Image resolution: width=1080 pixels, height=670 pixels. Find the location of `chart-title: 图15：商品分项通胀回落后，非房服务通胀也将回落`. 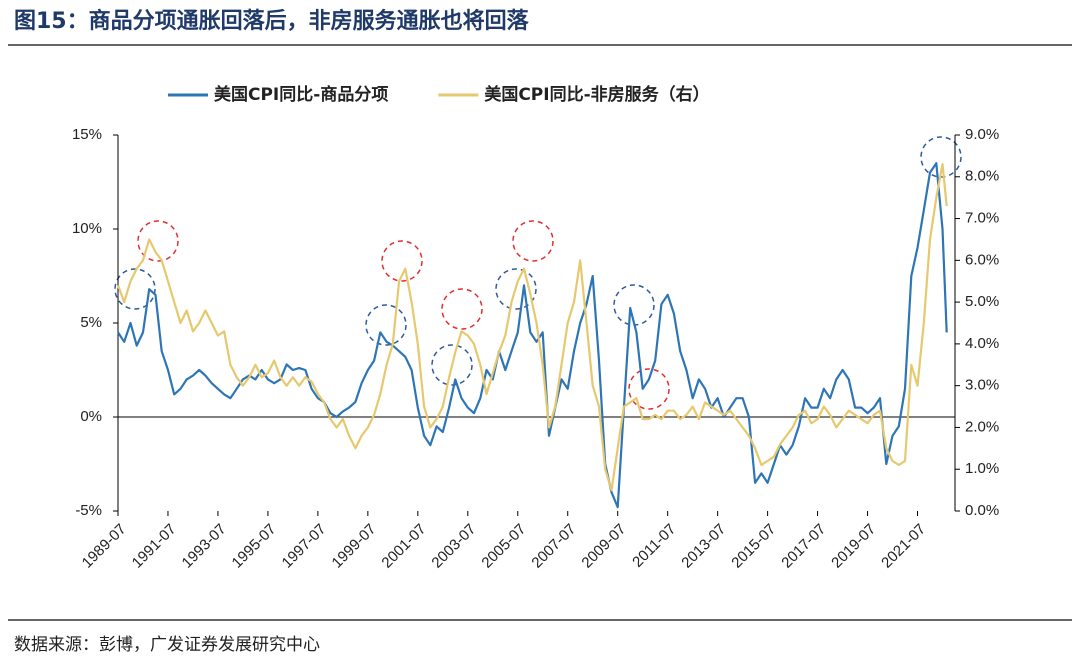

chart-title: 图15：商品分项通胀回落后，非房服务通胀也将回落 is located at coordinates (272, 21).